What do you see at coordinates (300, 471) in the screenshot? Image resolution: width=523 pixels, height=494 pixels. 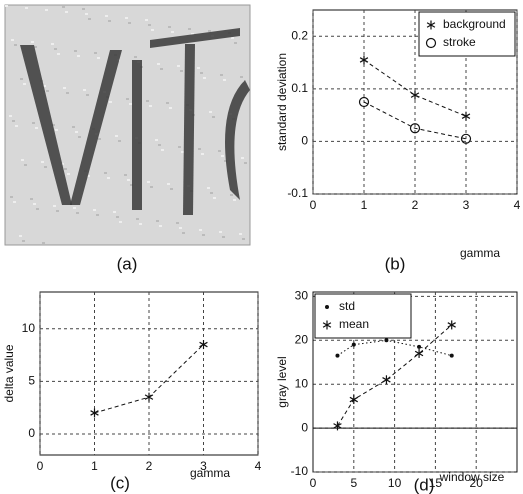 I see `y-tick-label: -10` at bounding box center [300, 471].